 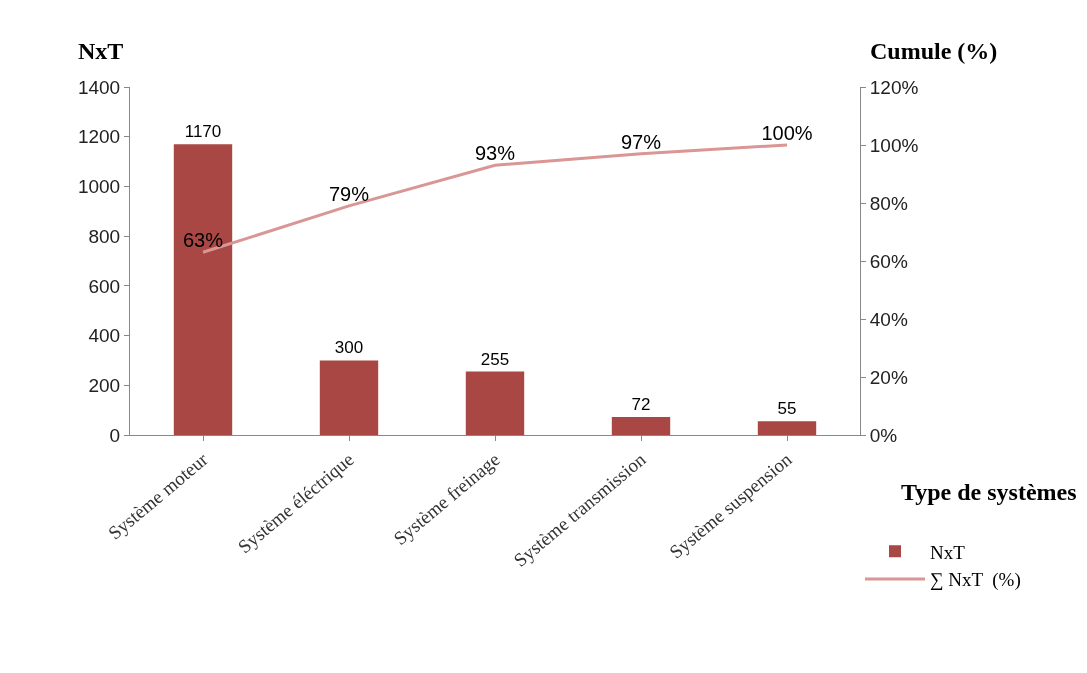 What do you see at coordinates (894, 87) in the screenshot?
I see `y2-tick-label: 120%` at bounding box center [894, 87].